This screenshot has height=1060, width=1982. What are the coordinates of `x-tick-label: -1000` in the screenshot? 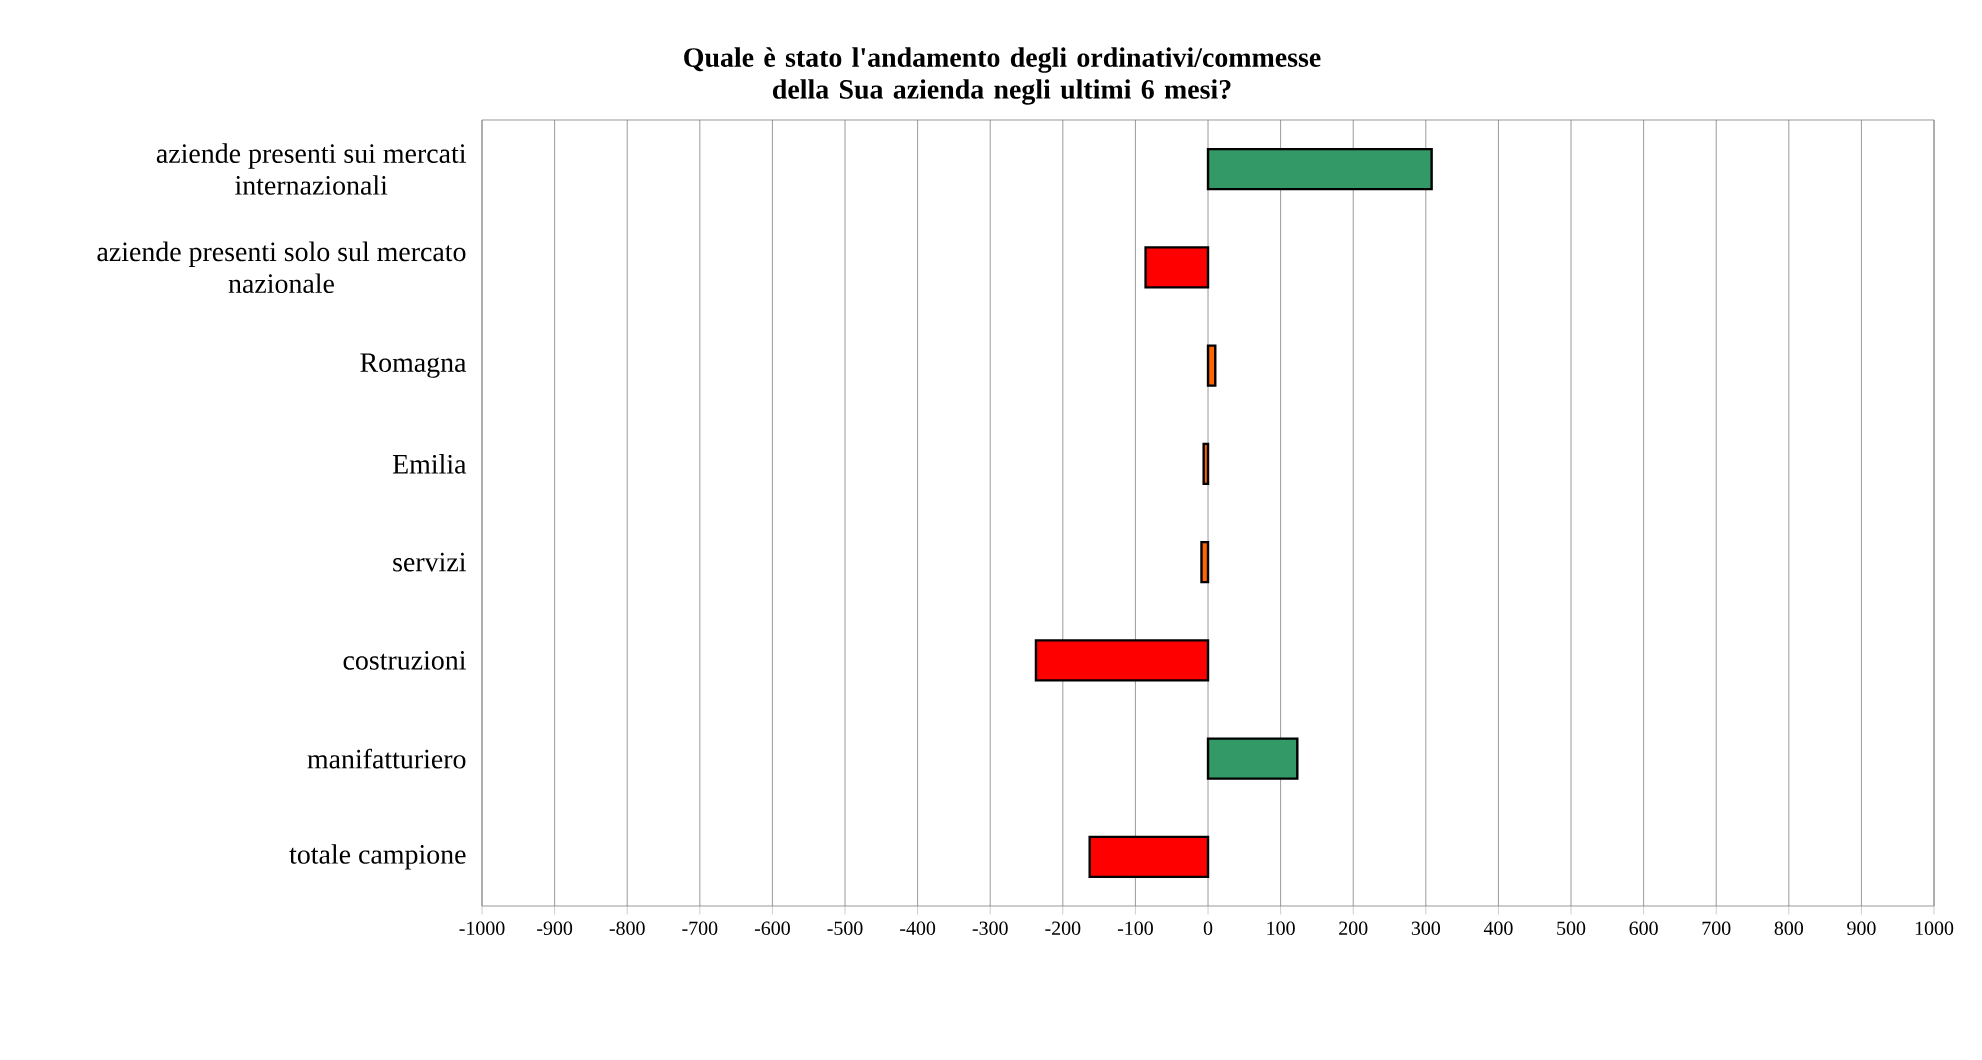 It's located at (482, 928).